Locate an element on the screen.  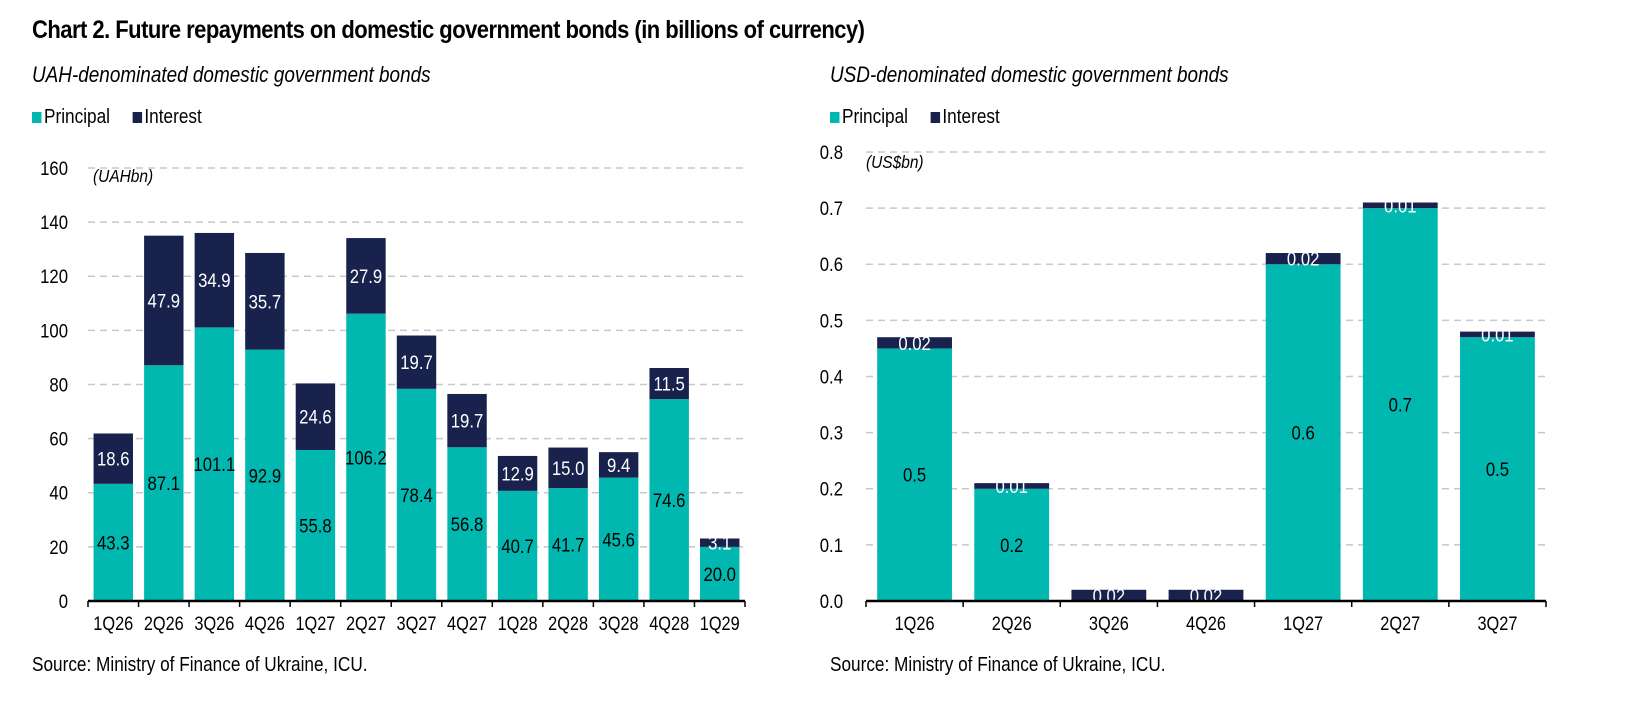
data-label-interest: 11.5 is located at coordinates (669, 384).